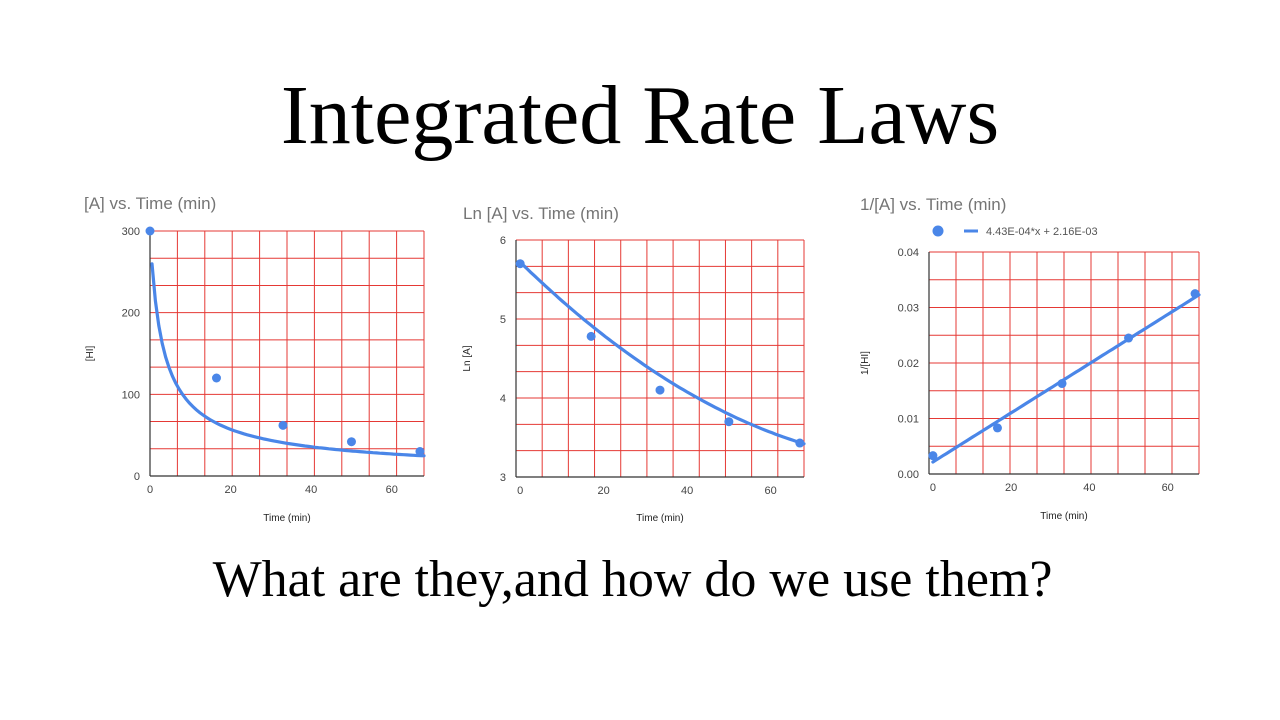 This screenshot has width=1280, height=720. What do you see at coordinates (131, 395) in the screenshot?
I see `y-tick-label: 100` at bounding box center [131, 395].